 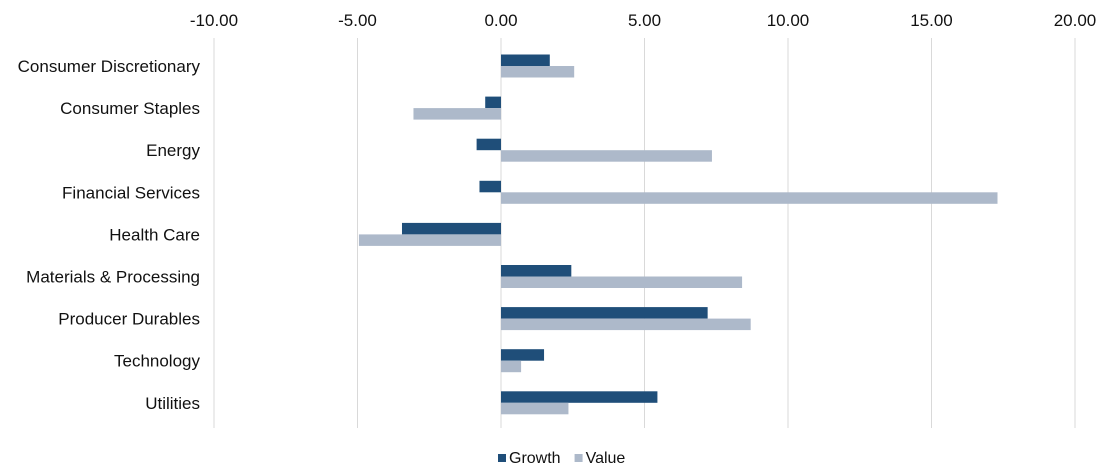 I want to click on x-axis-ticks: -10.00 -5.00 0.00 5.00 10.00 15.00 20.00, so click(x=643, y=20).